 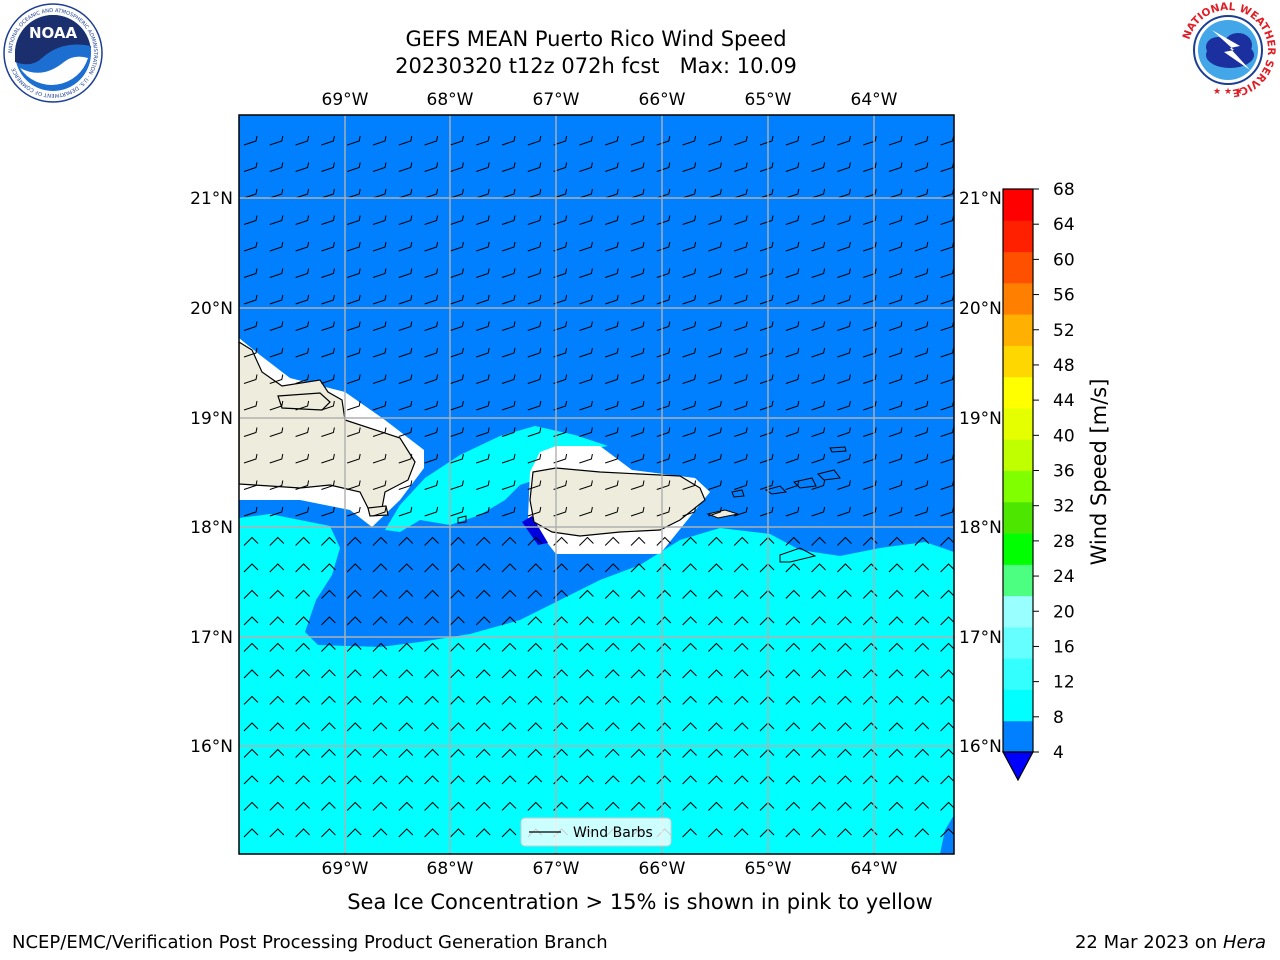 What do you see at coordinates (874, 100) in the screenshot?
I see `lon-label-top: 64°W` at bounding box center [874, 100].